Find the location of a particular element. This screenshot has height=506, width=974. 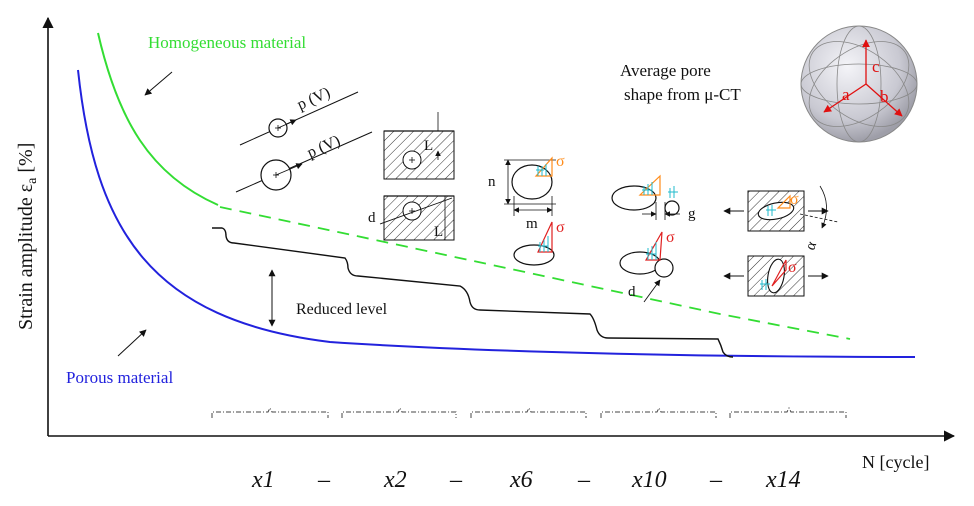

multiplier-x6: x6 is located at coordinates (521, 480).